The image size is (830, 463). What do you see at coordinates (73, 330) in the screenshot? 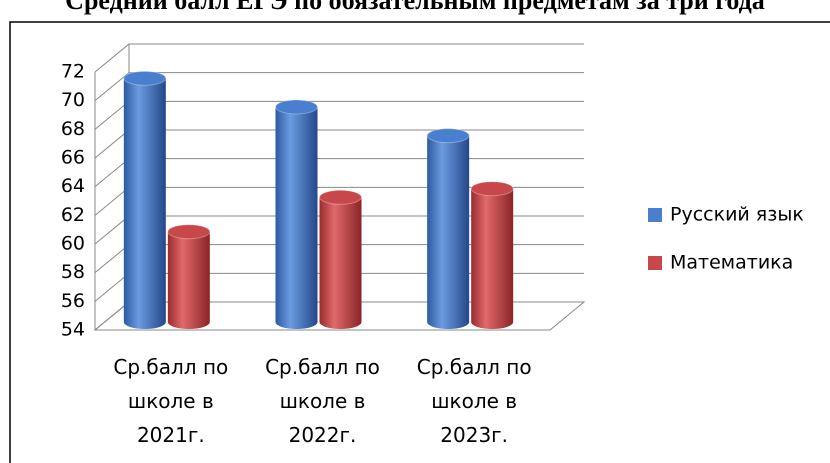
I see `y-tick-label: 54` at bounding box center [73, 330].